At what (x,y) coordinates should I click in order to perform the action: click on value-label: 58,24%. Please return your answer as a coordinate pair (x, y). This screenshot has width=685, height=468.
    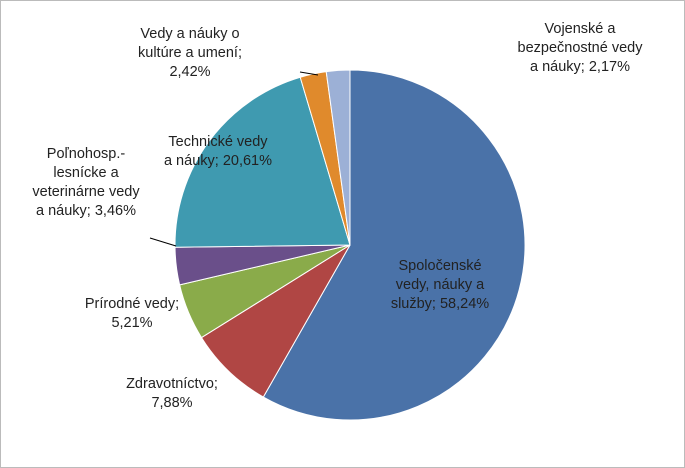
    Looking at the image, I should click on (464, 304).